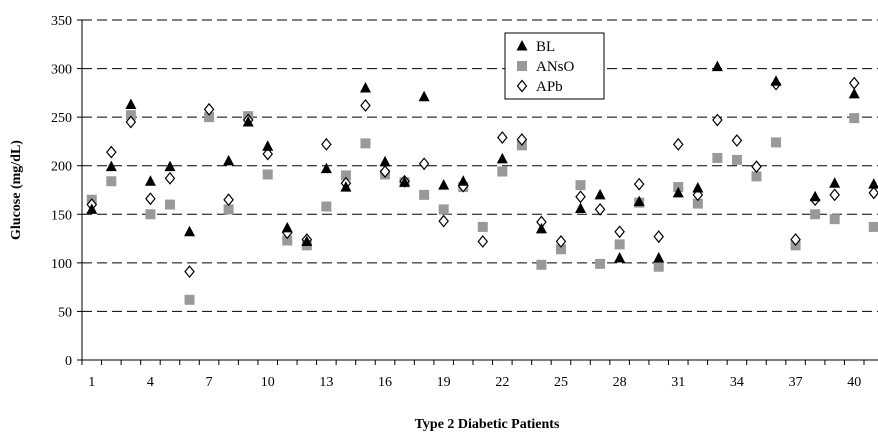 This screenshot has width=878, height=435. Describe the element at coordinates (522, 45) in the screenshot. I see `legend-marker-bl` at that location.